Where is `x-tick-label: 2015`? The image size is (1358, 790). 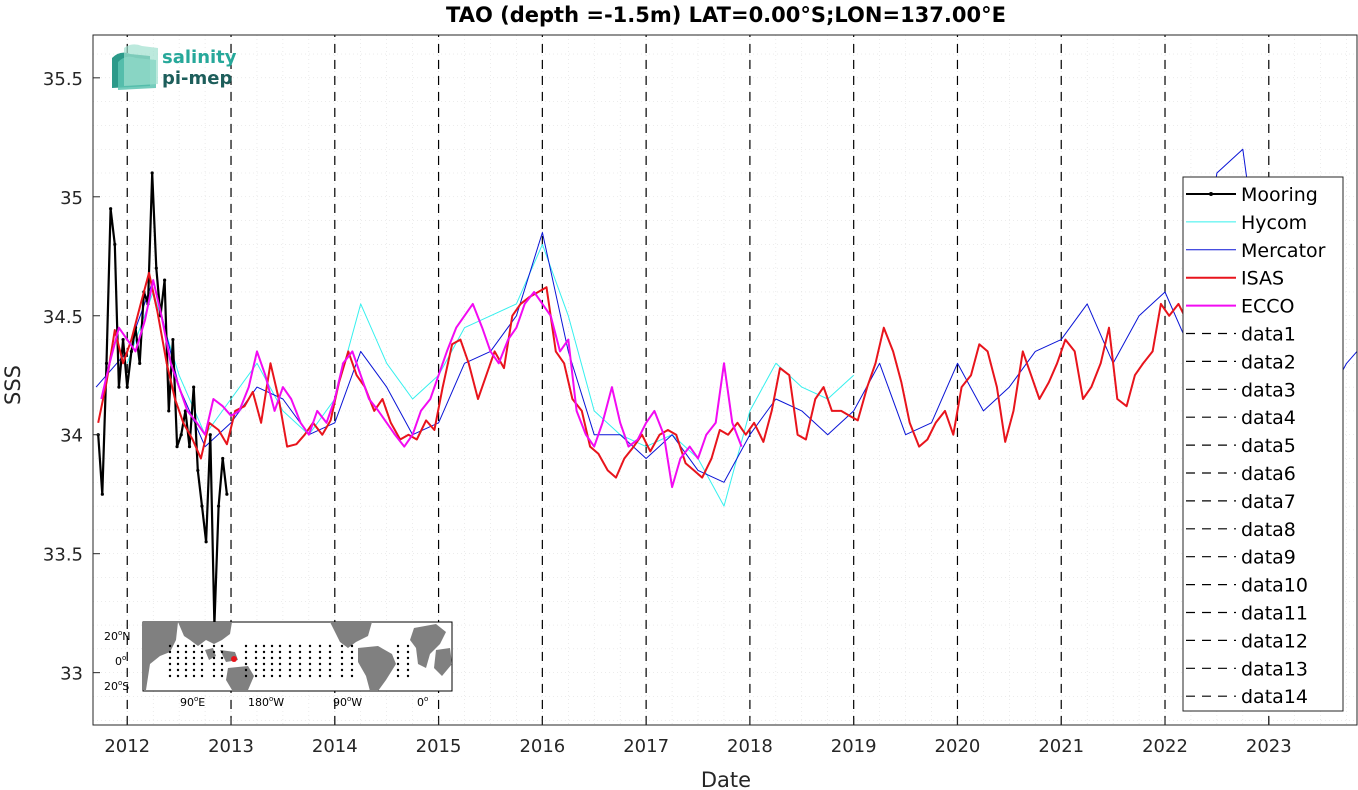
x-tick-label: 2015 is located at coordinates (439, 746).